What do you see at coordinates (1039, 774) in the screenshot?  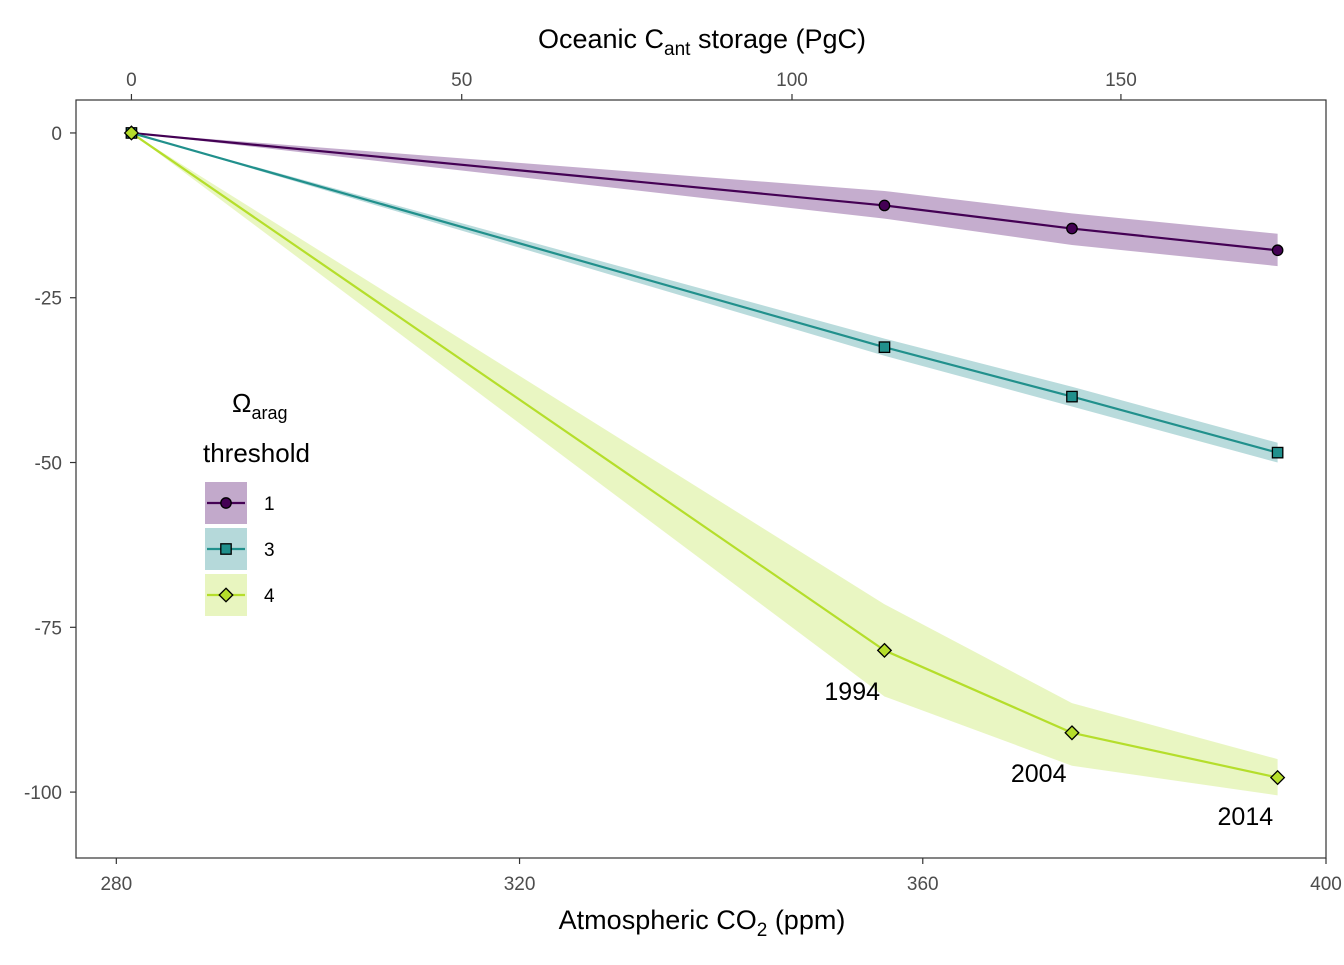 I see `year-annotation: 2004` at bounding box center [1039, 774].